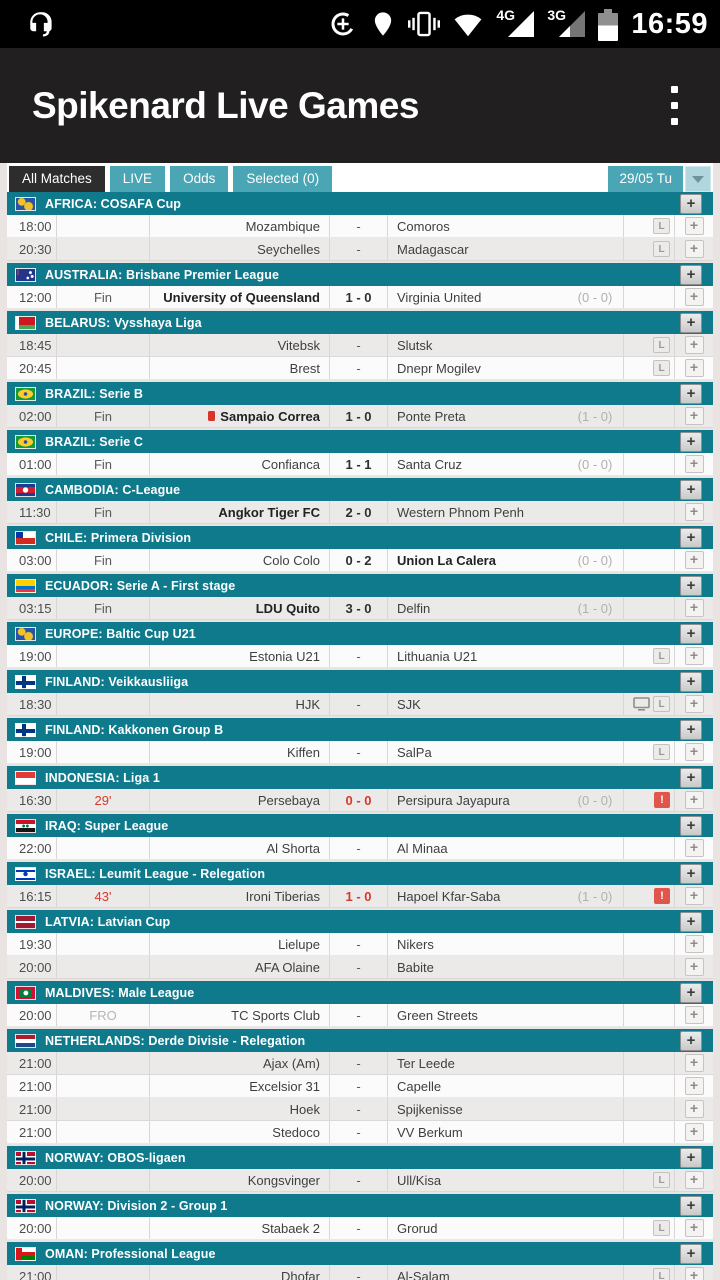 This screenshot has width=720, height=1280. What do you see at coordinates (360, 585) in the screenshot?
I see `league-header: ECUADOR: Serie A - First stage +` at bounding box center [360, 585].